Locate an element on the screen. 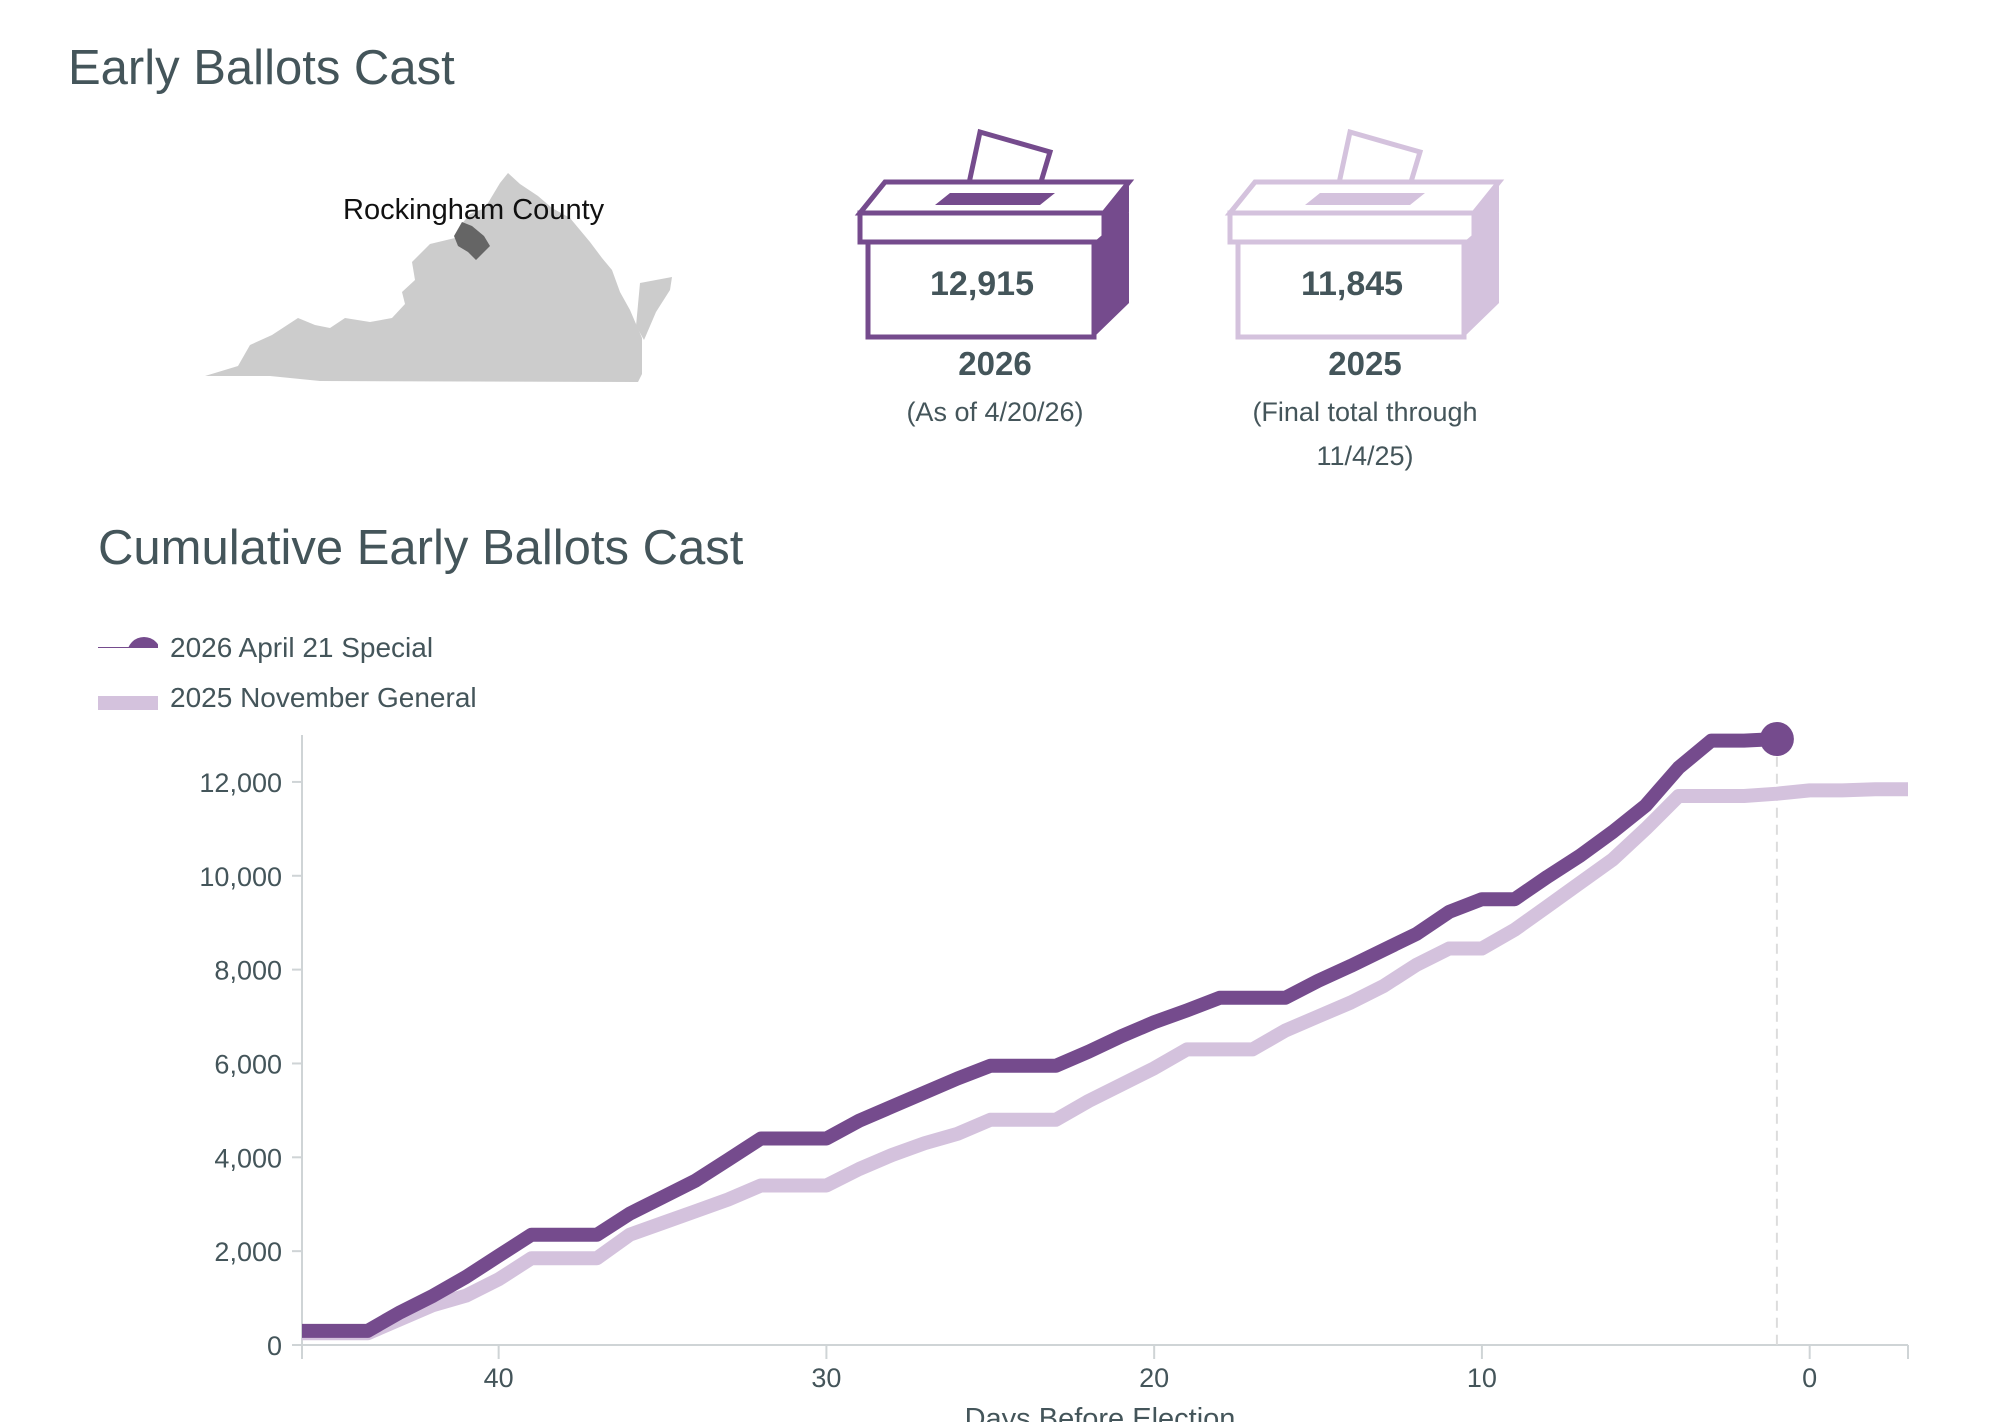 Image resolution: width=2014 pixels, height=1422 pixels. y-tick-label: 4,000 is located at coordinates (248, 1158).